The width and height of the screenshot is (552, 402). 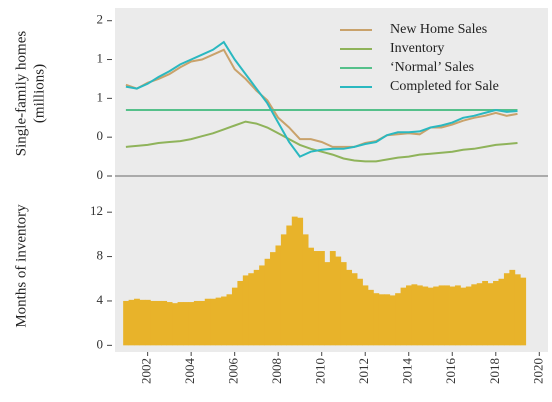 I want to click on legend-label: ‘Normal’ Sales, so click(x=432, y=67).